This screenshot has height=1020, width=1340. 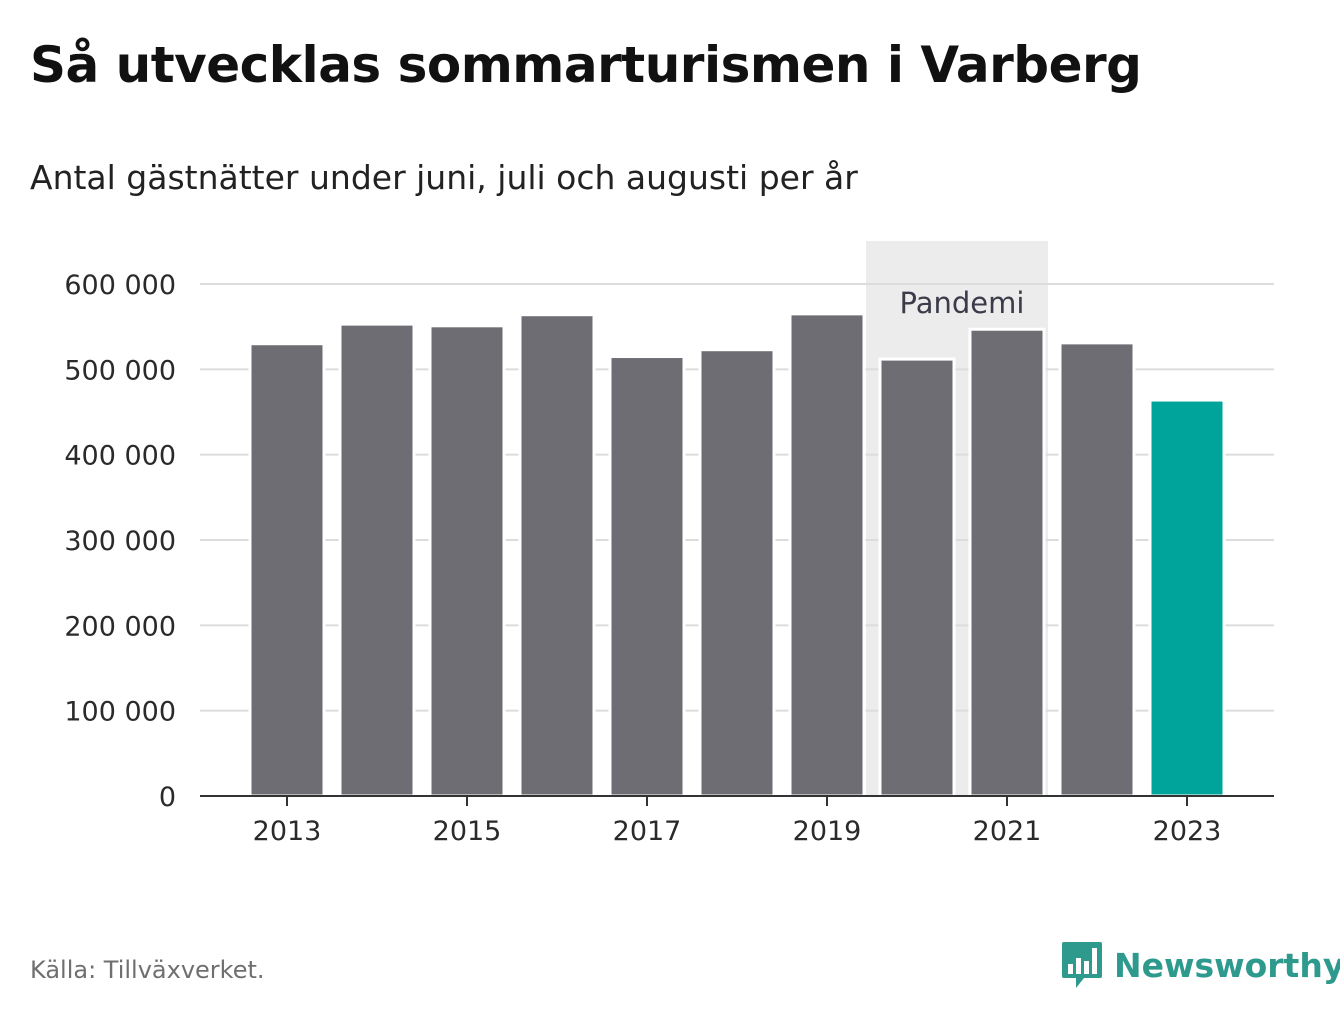 What do you see at coordinates (287, 831) in the screenshot?
I see `x-tick-label: 2013` at bounding box center [287, 831].